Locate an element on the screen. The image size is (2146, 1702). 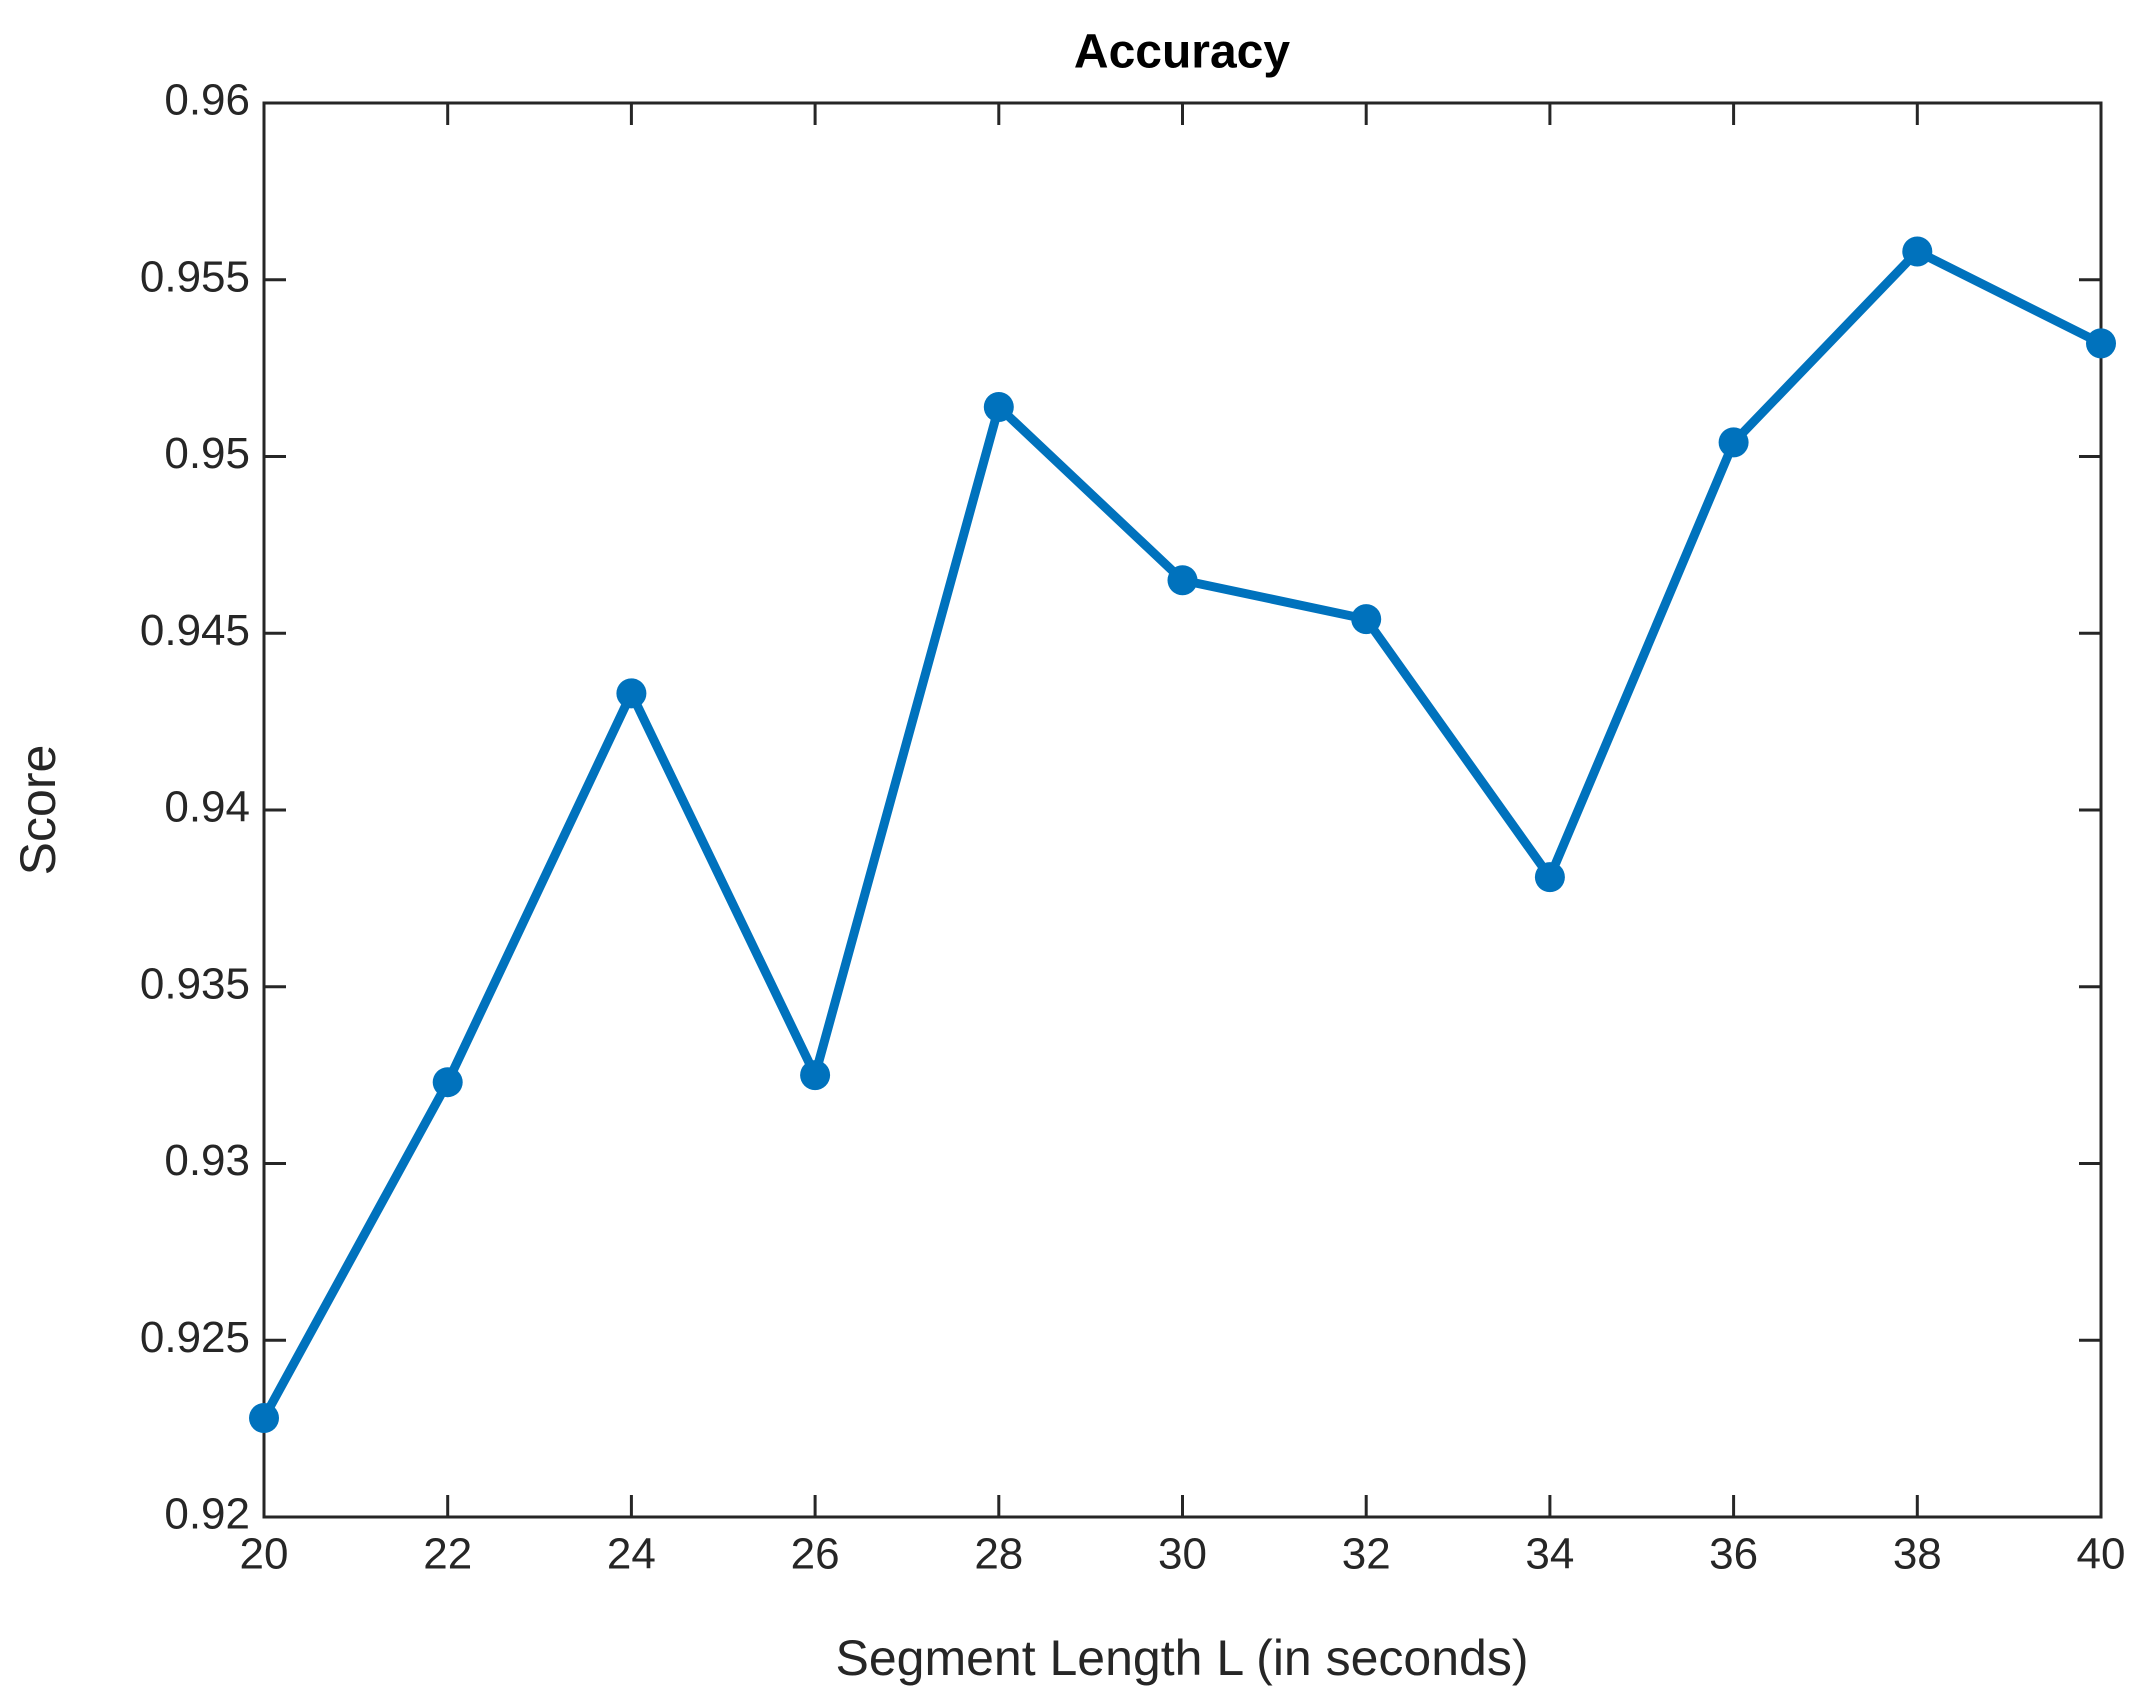
x-tick-label: 28 is located at coordinates (998, 1554).